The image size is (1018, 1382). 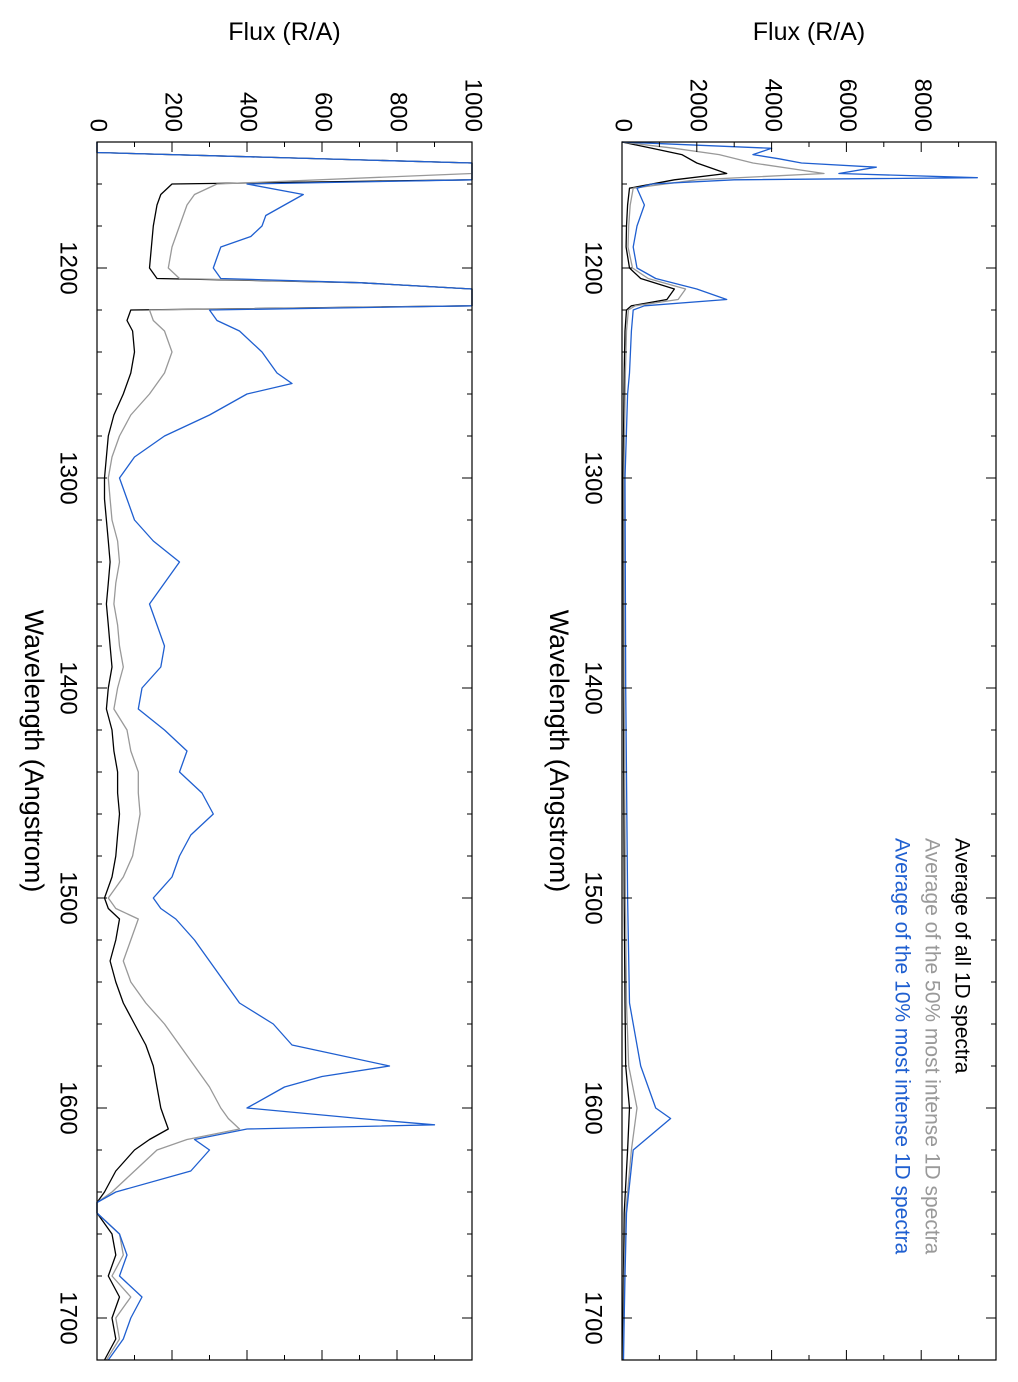 What do you see at coordinates (173, 112) in the screenshot?
I see `y-tick-label: 200` at bounding box center [173, 112].